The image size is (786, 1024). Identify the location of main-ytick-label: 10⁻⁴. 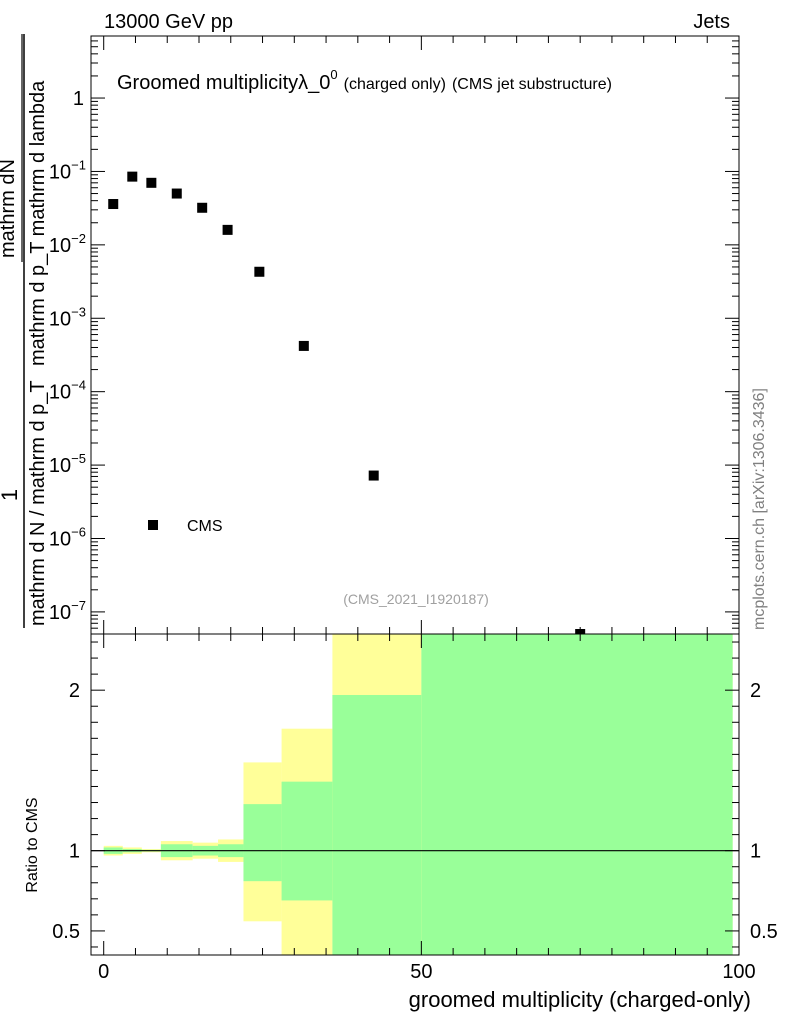
(67, 391).